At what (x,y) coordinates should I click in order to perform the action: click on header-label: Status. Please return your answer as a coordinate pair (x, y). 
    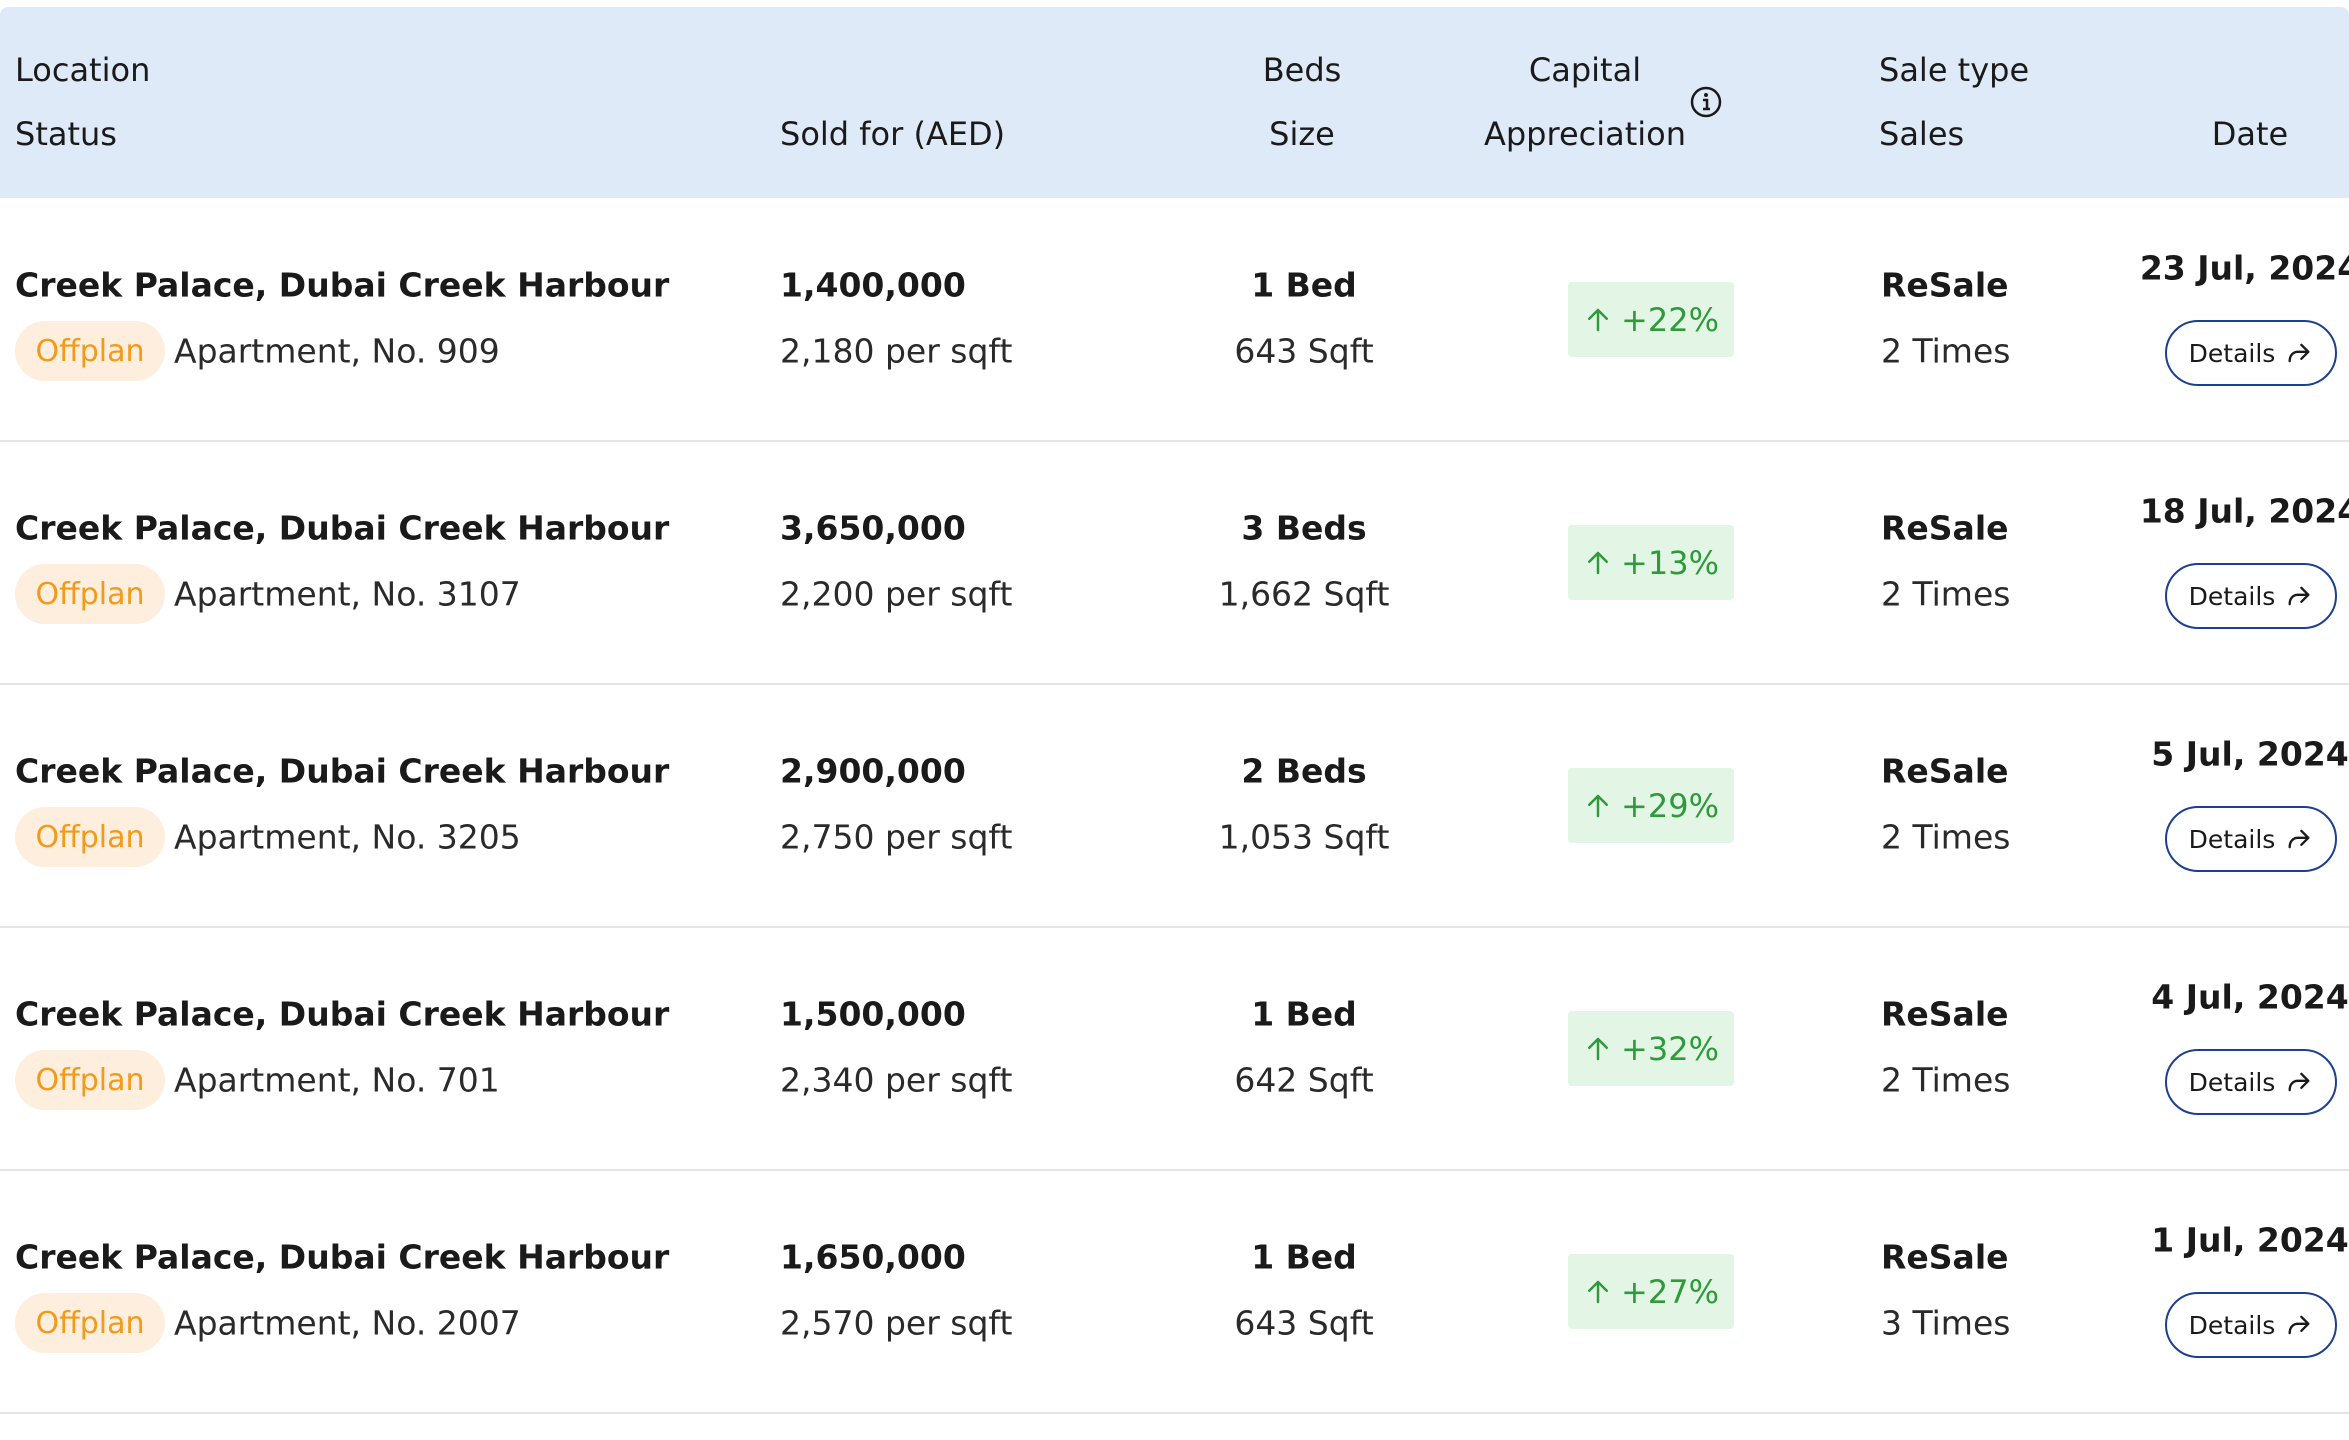
    Looking at the image, I should click on (66, 134).